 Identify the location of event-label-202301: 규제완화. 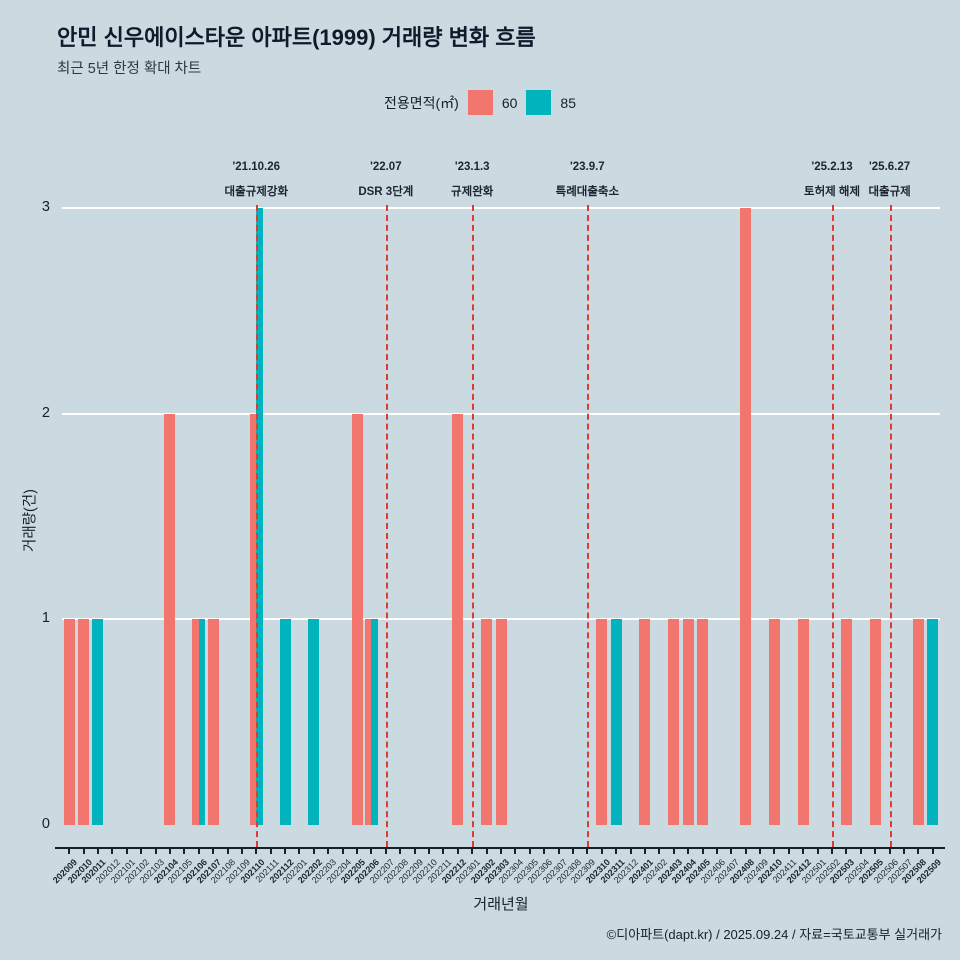
(472, 192).